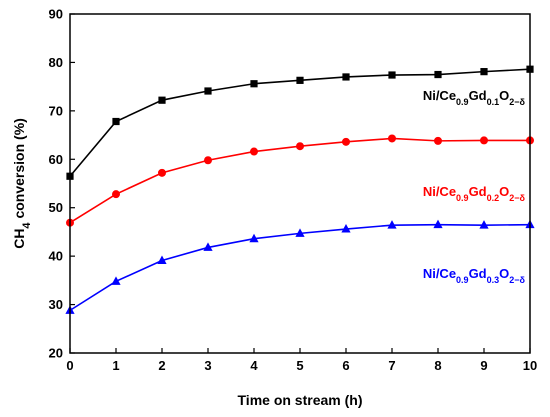 The image size is (550, 417). I want to click on x-tick-label: 0, so click(69, 365).